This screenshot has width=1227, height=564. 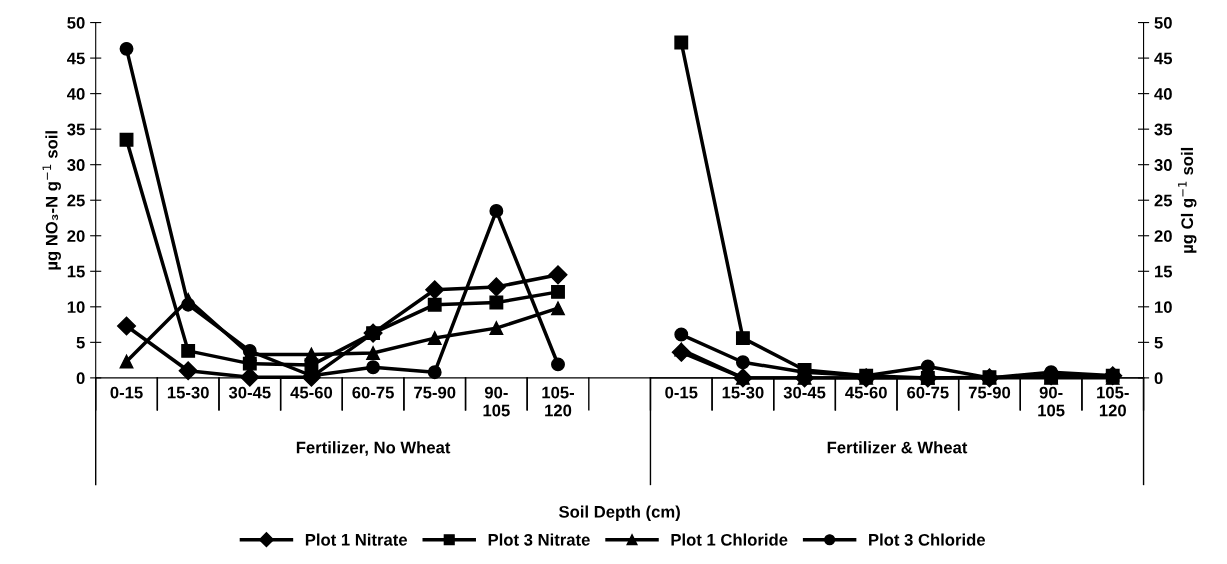 I want to click on y2-axis-title: µg Cl g$^{−1}$ soil, so click(x=1187, y=200).